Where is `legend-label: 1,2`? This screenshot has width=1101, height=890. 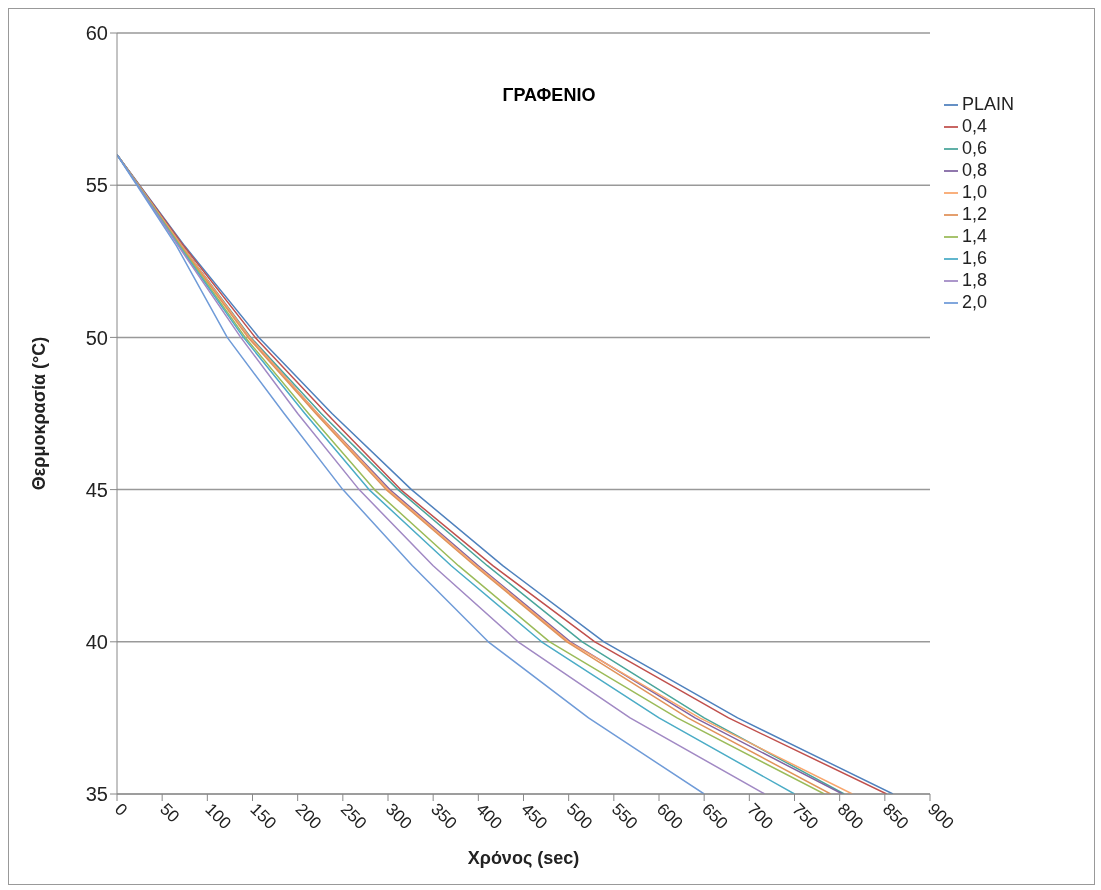
legend-label: 1,2 is located at coordinates (975, 214).